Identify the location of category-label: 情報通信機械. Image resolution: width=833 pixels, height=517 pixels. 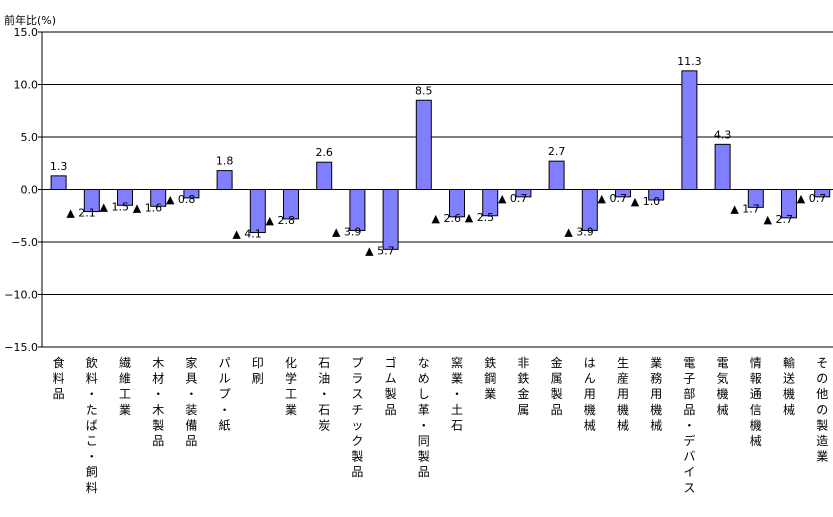
(756, 402).